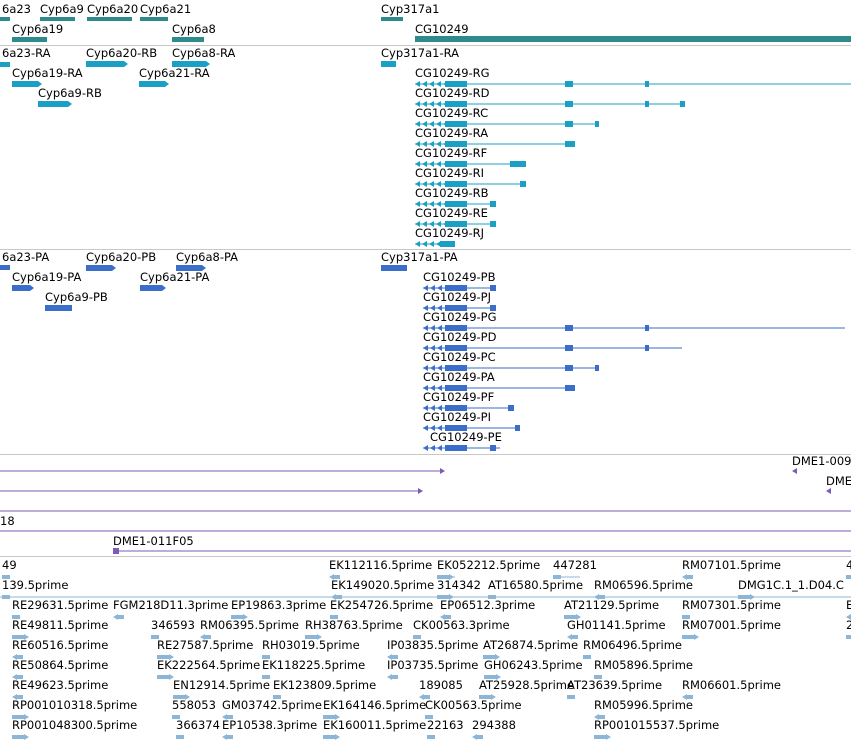 This screenshot has height=741, width=851. I want to click on feature-label-dme: DME, so click(838, 481).